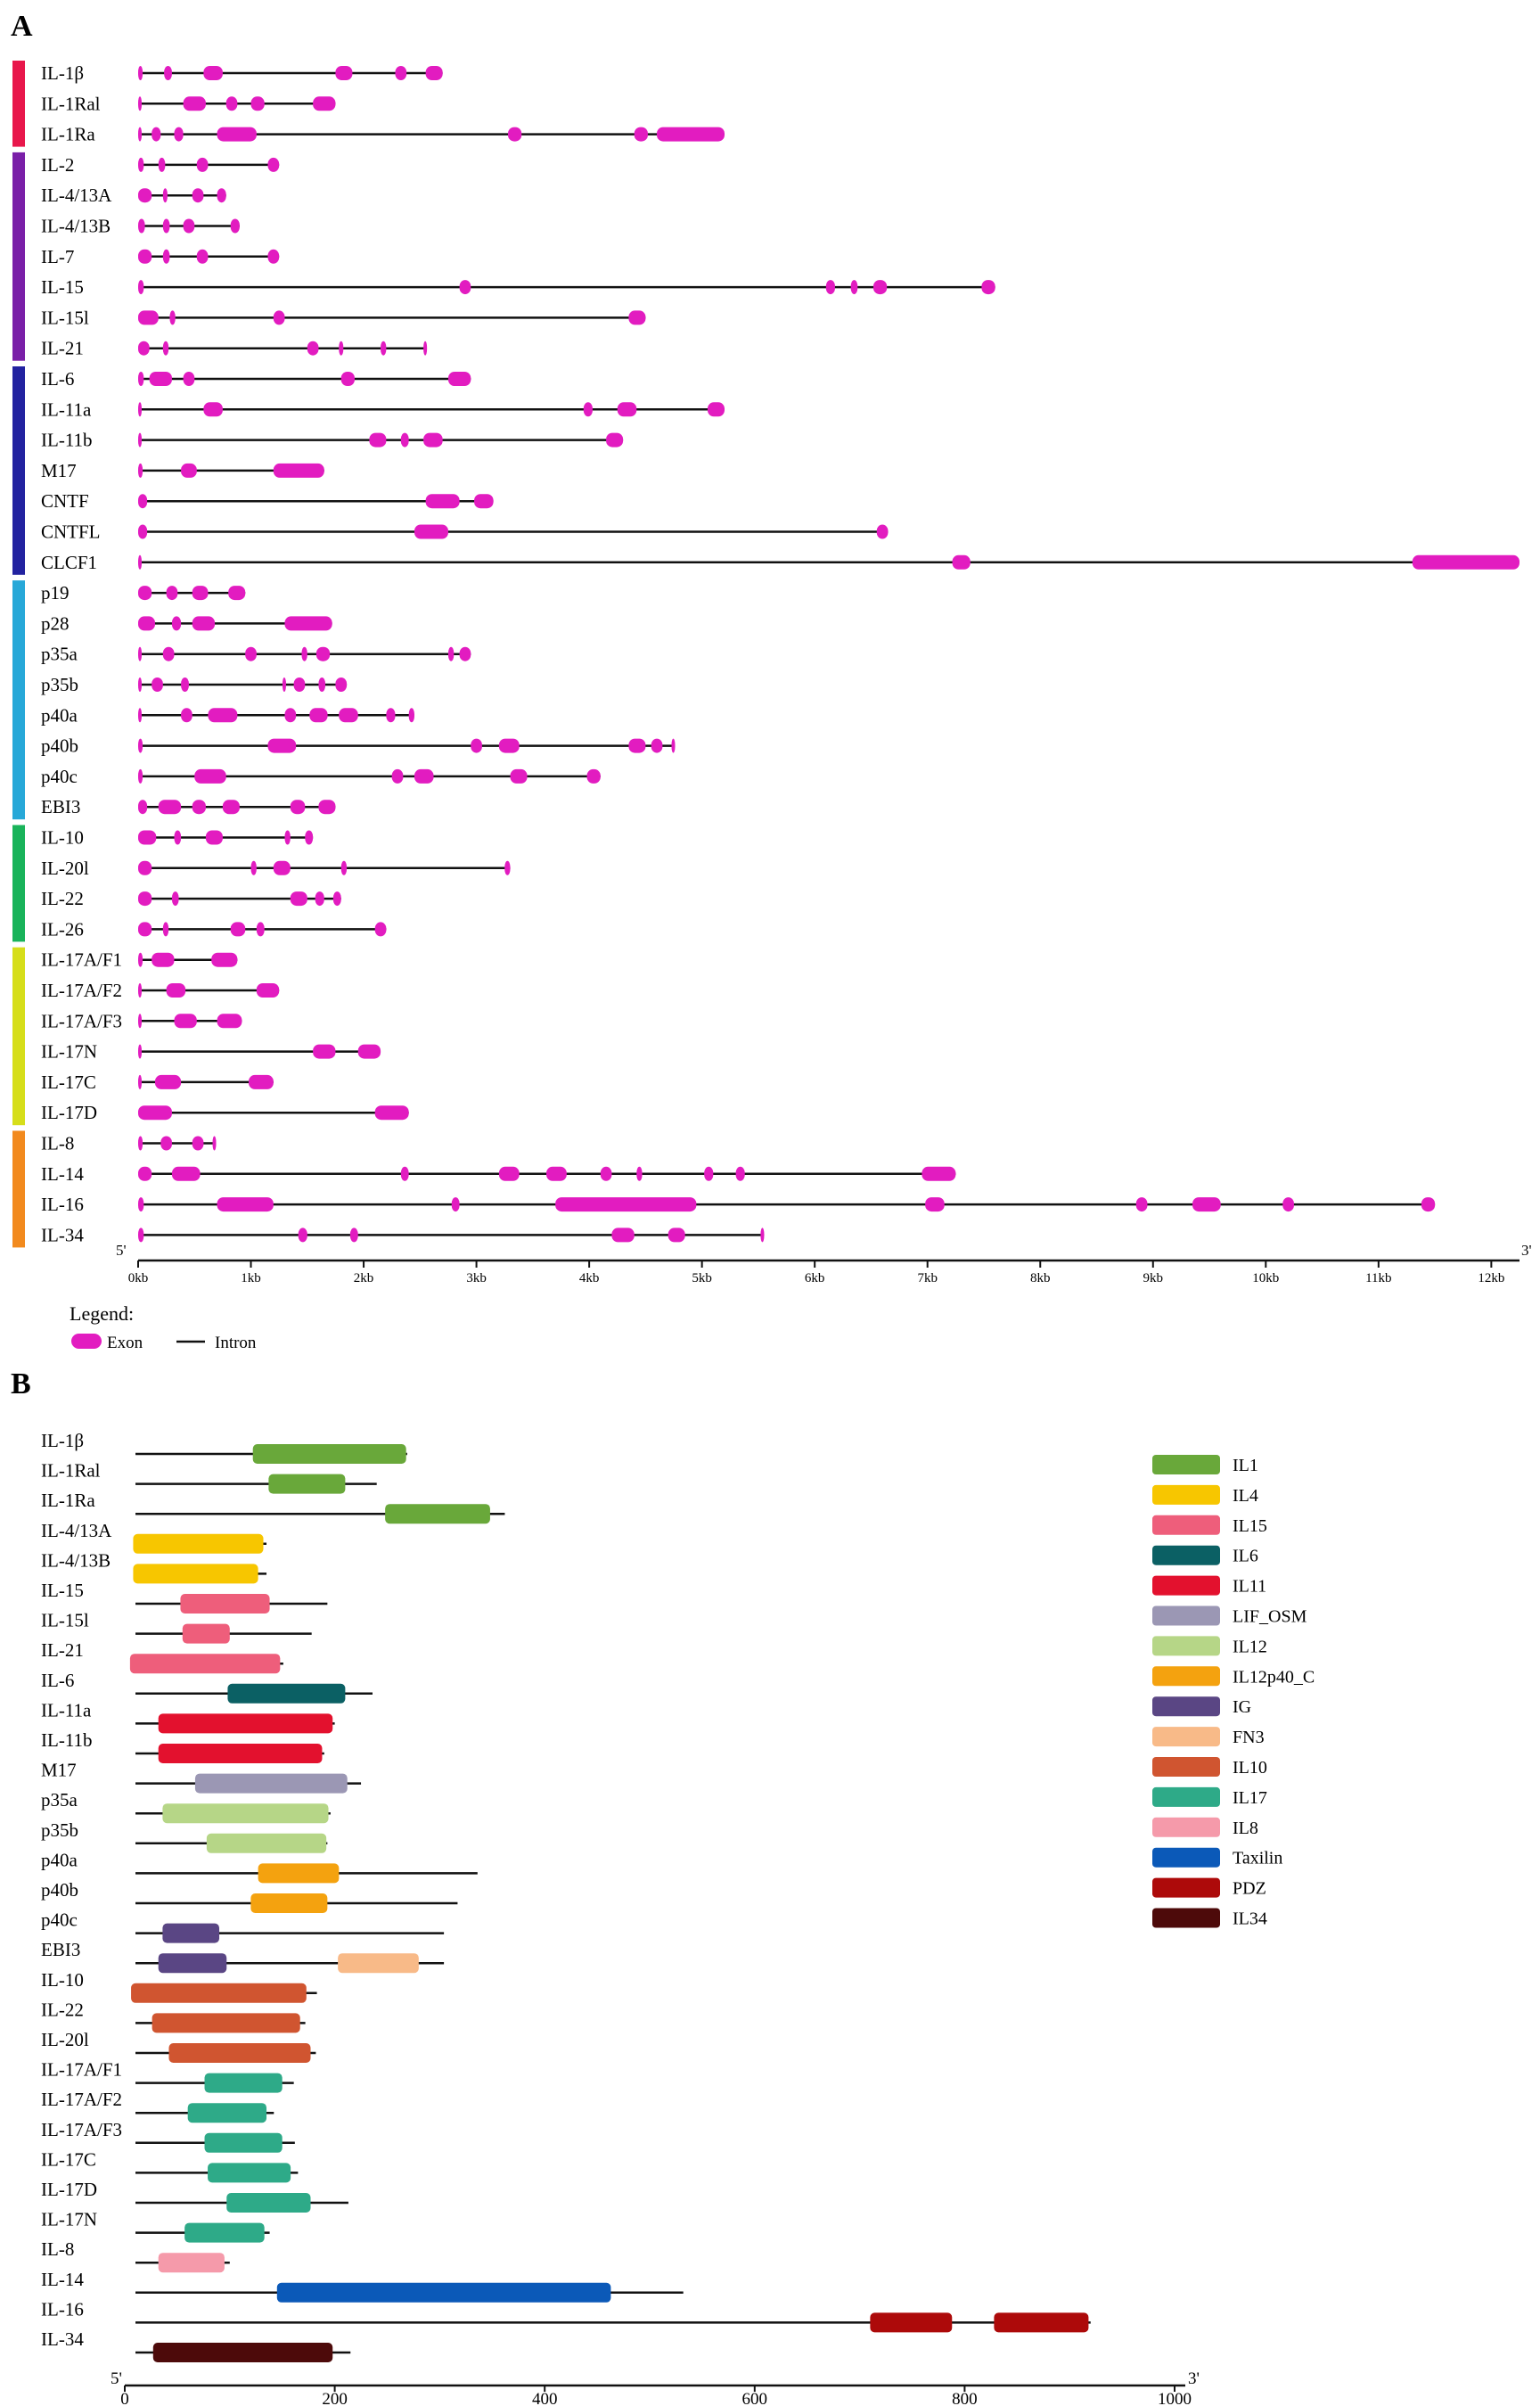  I want to click on panel-a-label: A, so click(22, 26).